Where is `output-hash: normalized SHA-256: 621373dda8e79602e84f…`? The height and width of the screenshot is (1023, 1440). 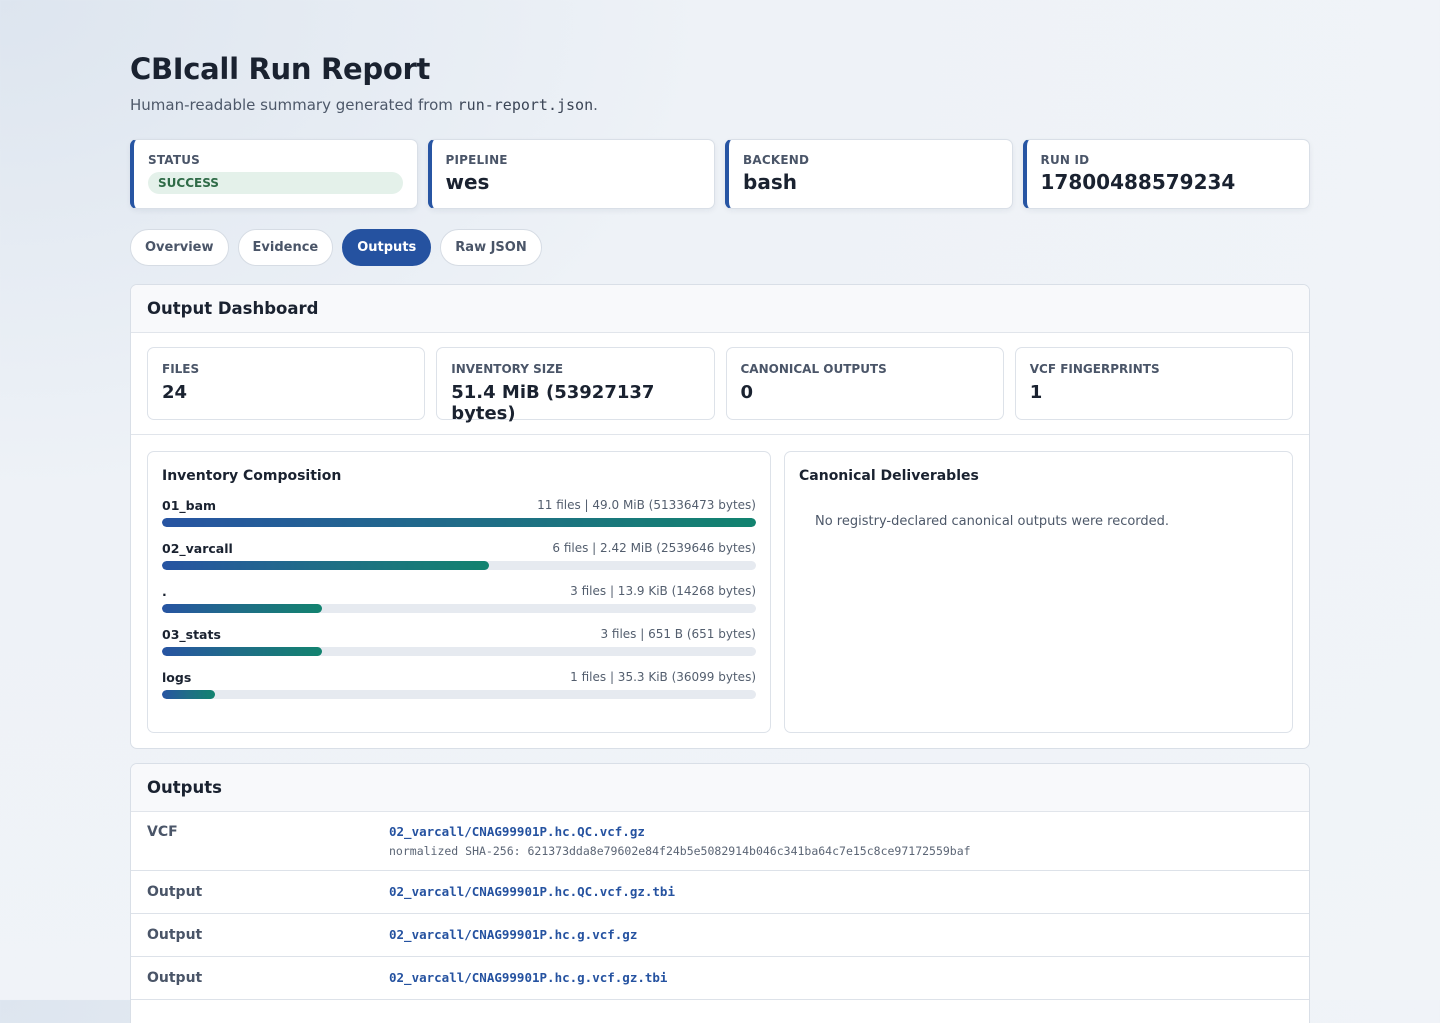
output-hash: normalized SHA-256: 621373dda8e79602e84f… is located at coordinates (680, 851).